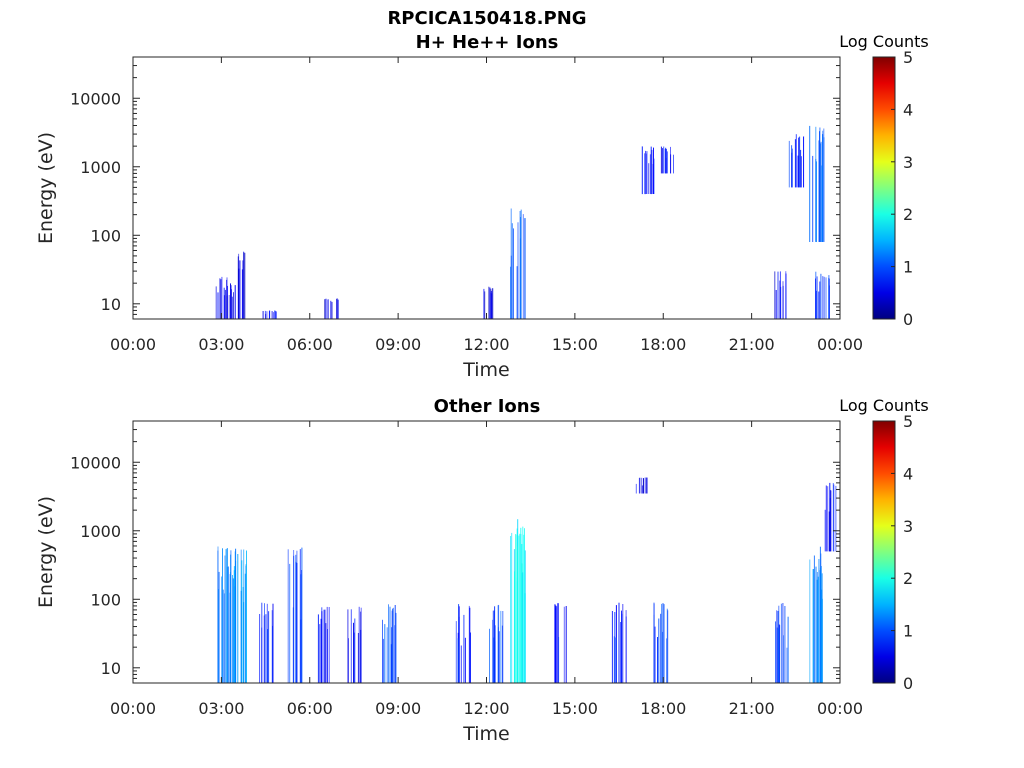 The image size is (1024, 768). What do you see at coordinates (398, 344) in the screenshot?
I see `x-tick-label: 09:00` at bounding box center [398, 344].